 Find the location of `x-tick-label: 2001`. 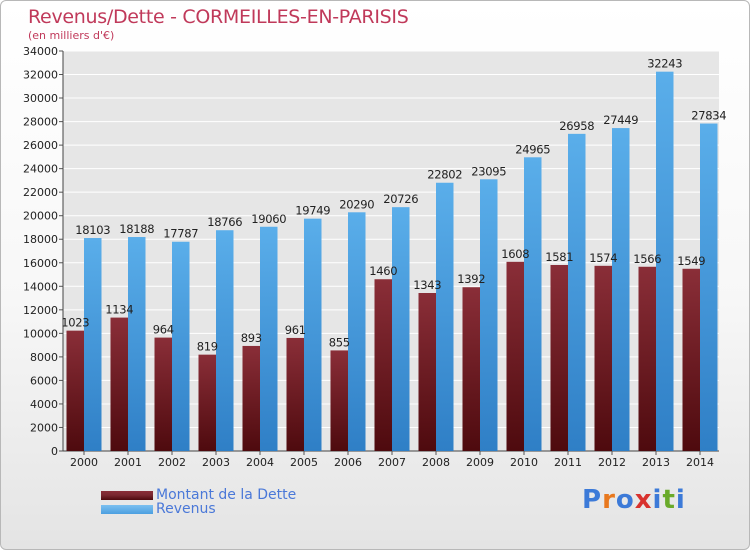

x-tick-label: 2001 is located at coordinates (128, 462).